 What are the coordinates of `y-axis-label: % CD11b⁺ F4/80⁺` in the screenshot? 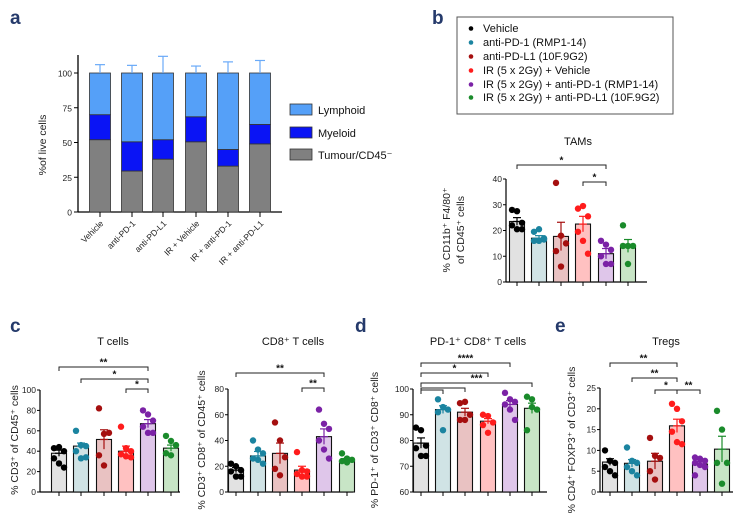 It's located at (447, 229).